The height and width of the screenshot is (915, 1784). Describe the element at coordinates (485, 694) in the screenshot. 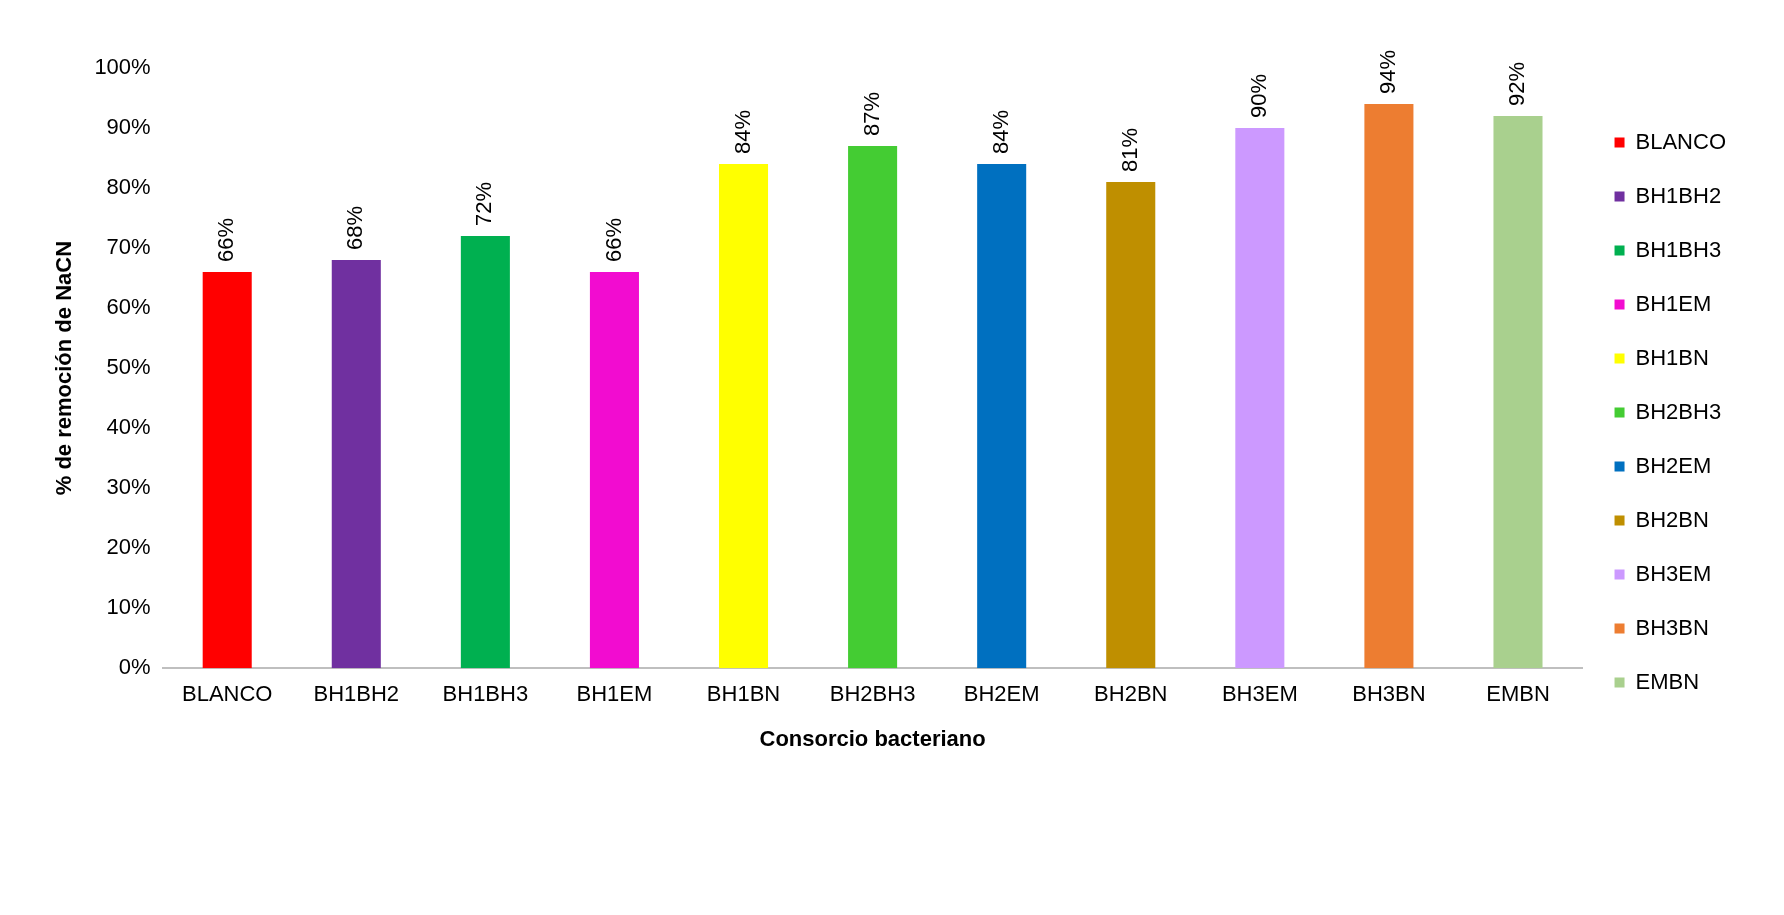

I see `x-tick-label: BH1BH3` at that location.